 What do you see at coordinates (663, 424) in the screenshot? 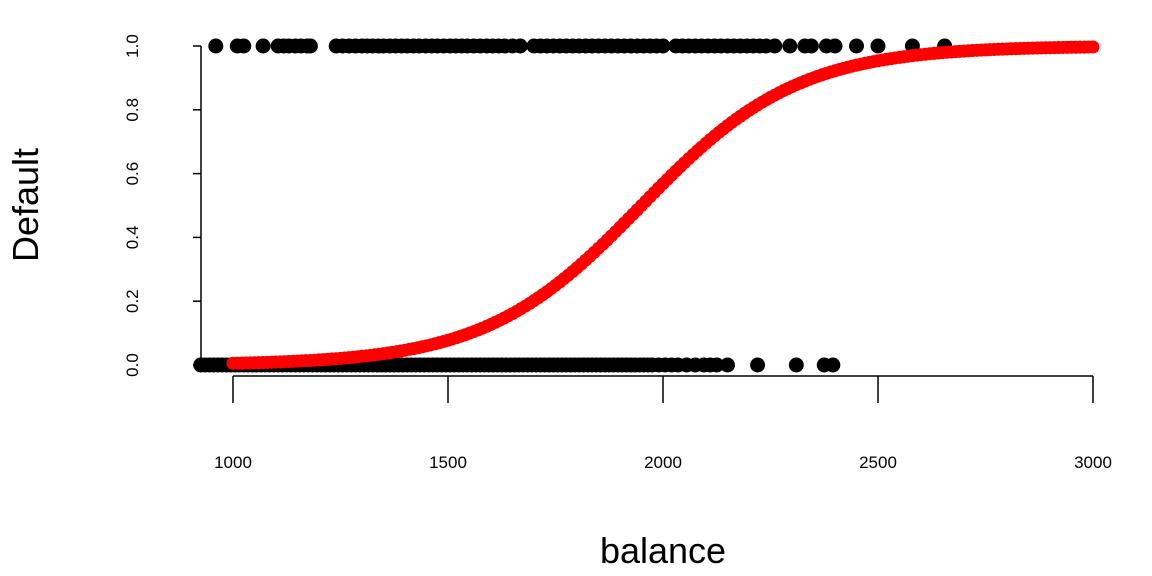
I see `x-ticks: 1000 1500 2000 2500 3000` at bounding box center [663, 424].